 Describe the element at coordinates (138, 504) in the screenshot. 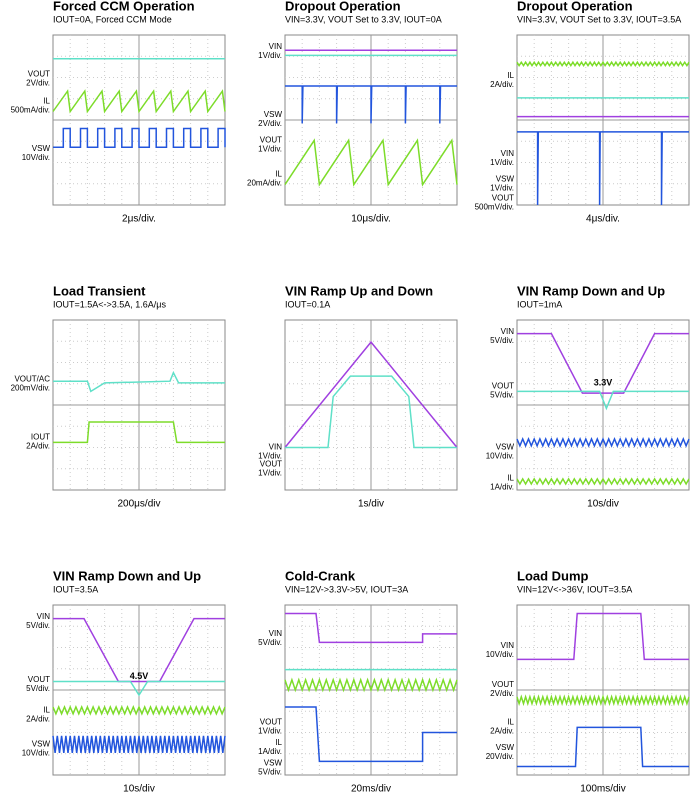

I see `timebase: 200μs/div` at that location.